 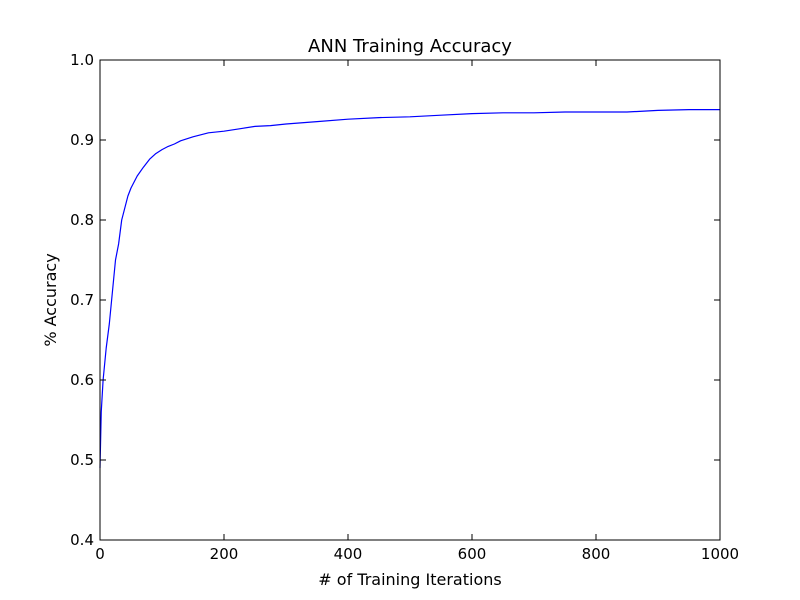 What do you see at coordinates (472, 554) in the screenshot?
I see `x-tick-label: 600` at bounding box center [472, 554].